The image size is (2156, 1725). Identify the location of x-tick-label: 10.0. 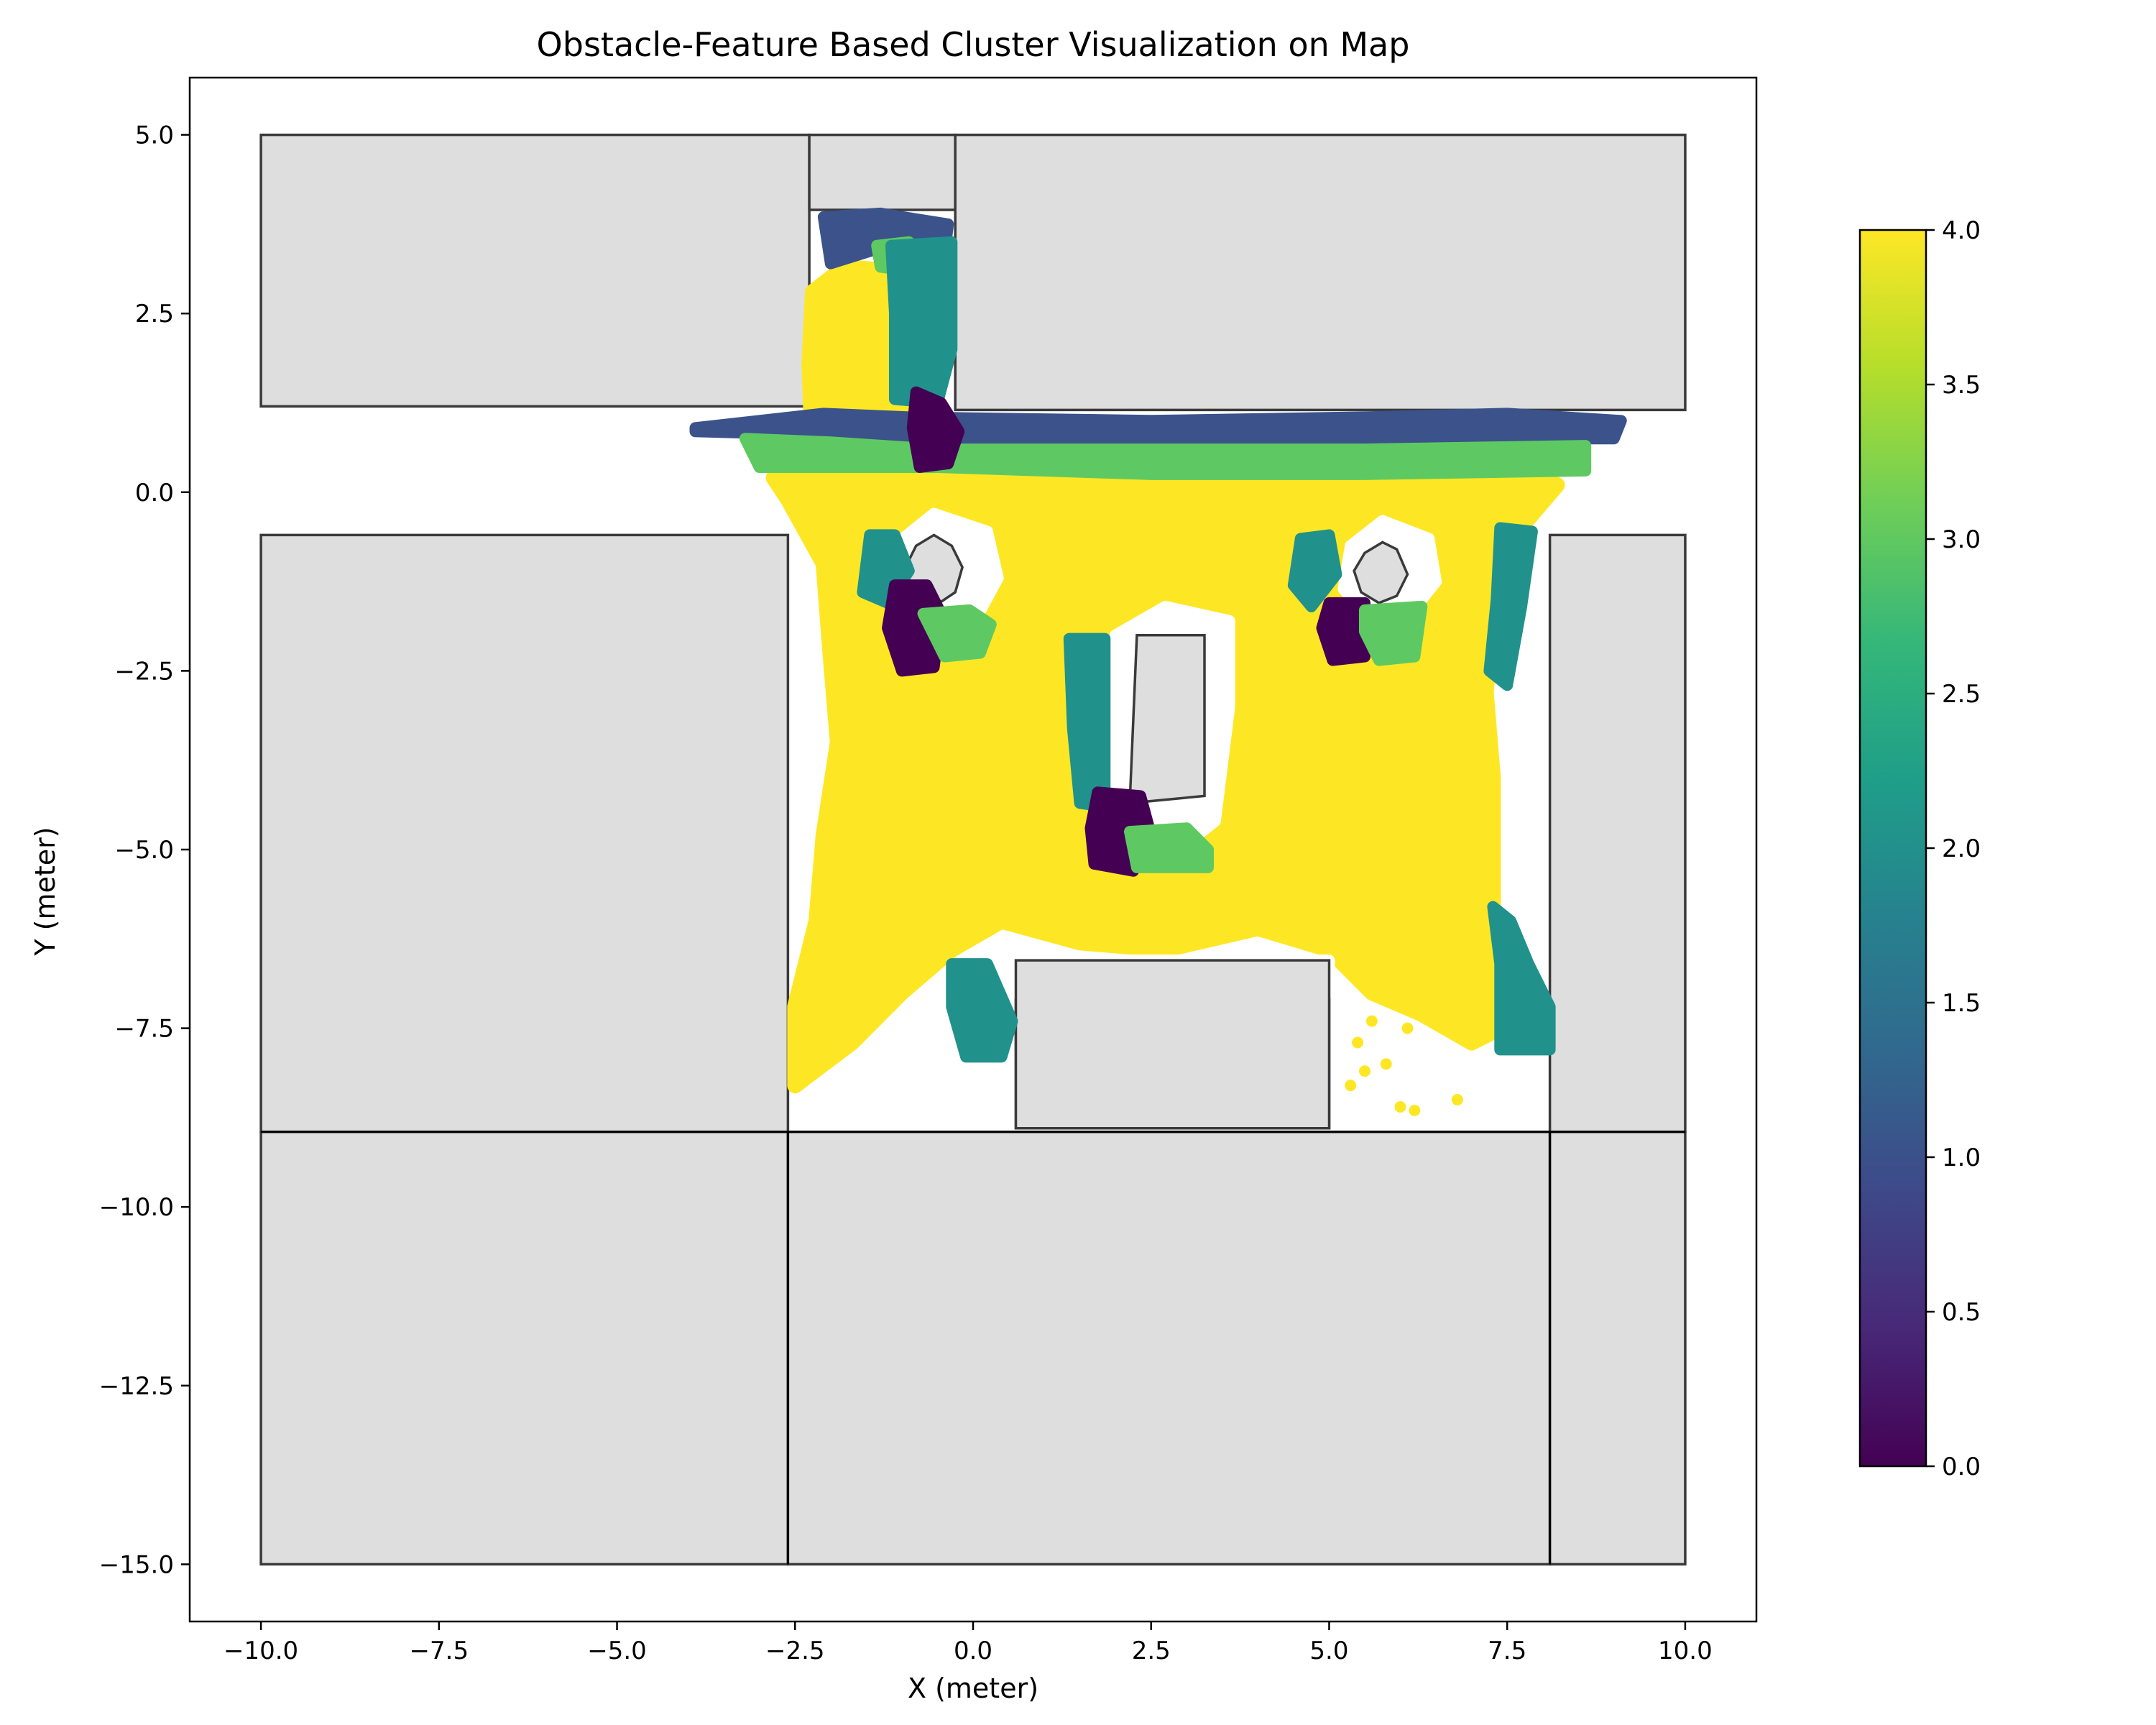
(1685, 1651).